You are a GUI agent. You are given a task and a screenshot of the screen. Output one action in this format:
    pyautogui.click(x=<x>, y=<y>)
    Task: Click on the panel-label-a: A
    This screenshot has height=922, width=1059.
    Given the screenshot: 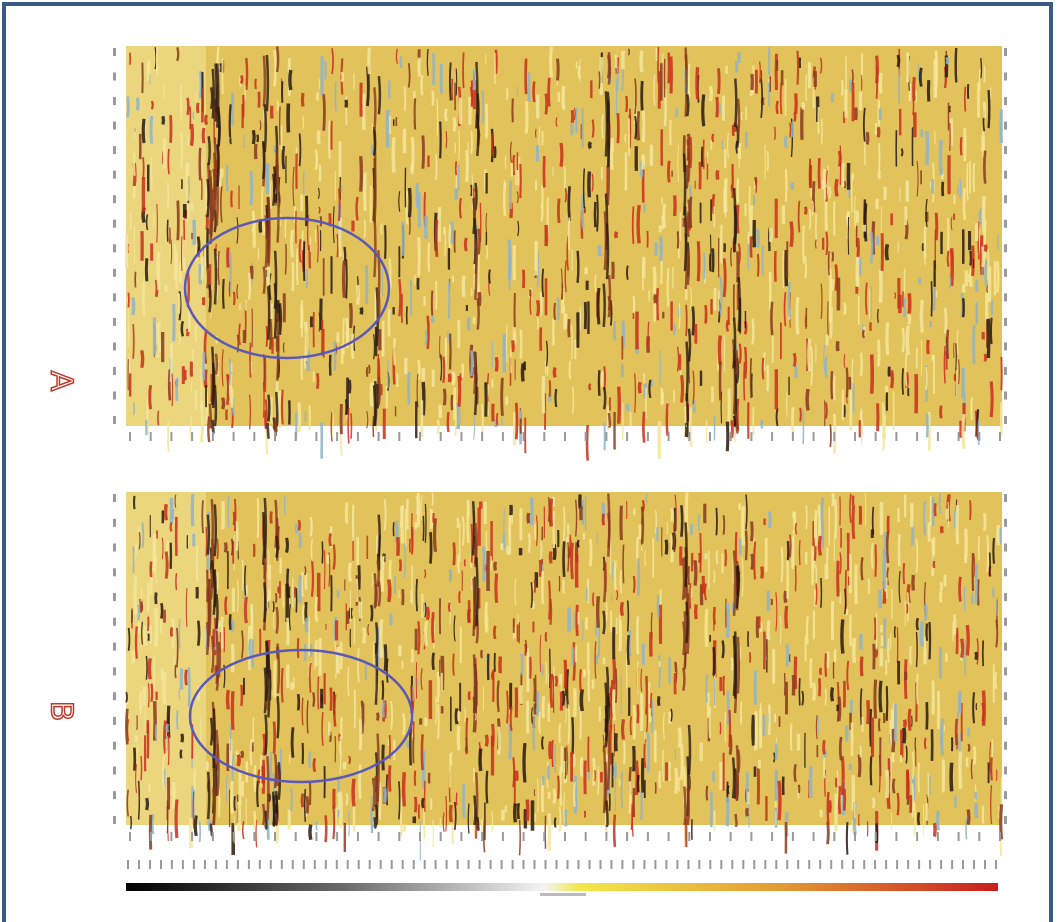 What is the action you would take?
    pyautogui.click(x=61, y=381)
    